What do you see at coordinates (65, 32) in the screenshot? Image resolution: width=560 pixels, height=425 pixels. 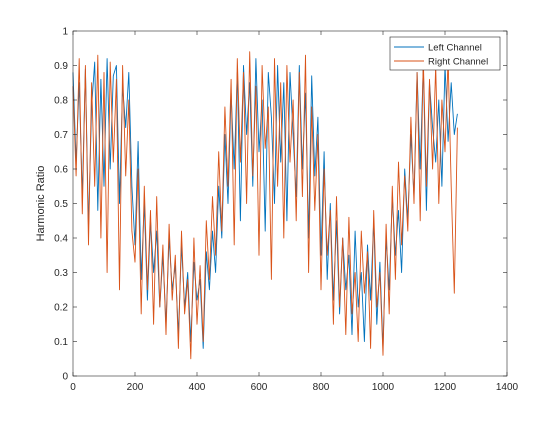 I see `y-tick-label: 1` at bounding box center [65, 32].